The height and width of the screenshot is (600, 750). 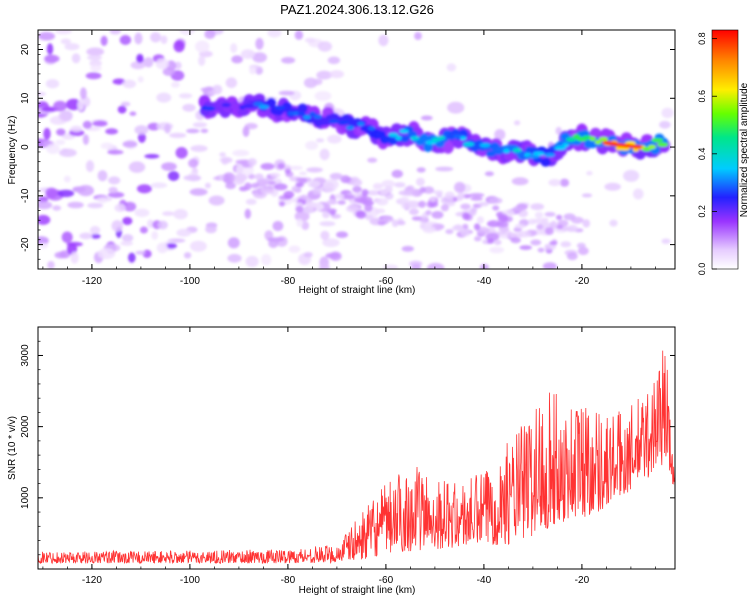 I want to click on snr-y-tick-label: 1000, so click(x=25, y=497).